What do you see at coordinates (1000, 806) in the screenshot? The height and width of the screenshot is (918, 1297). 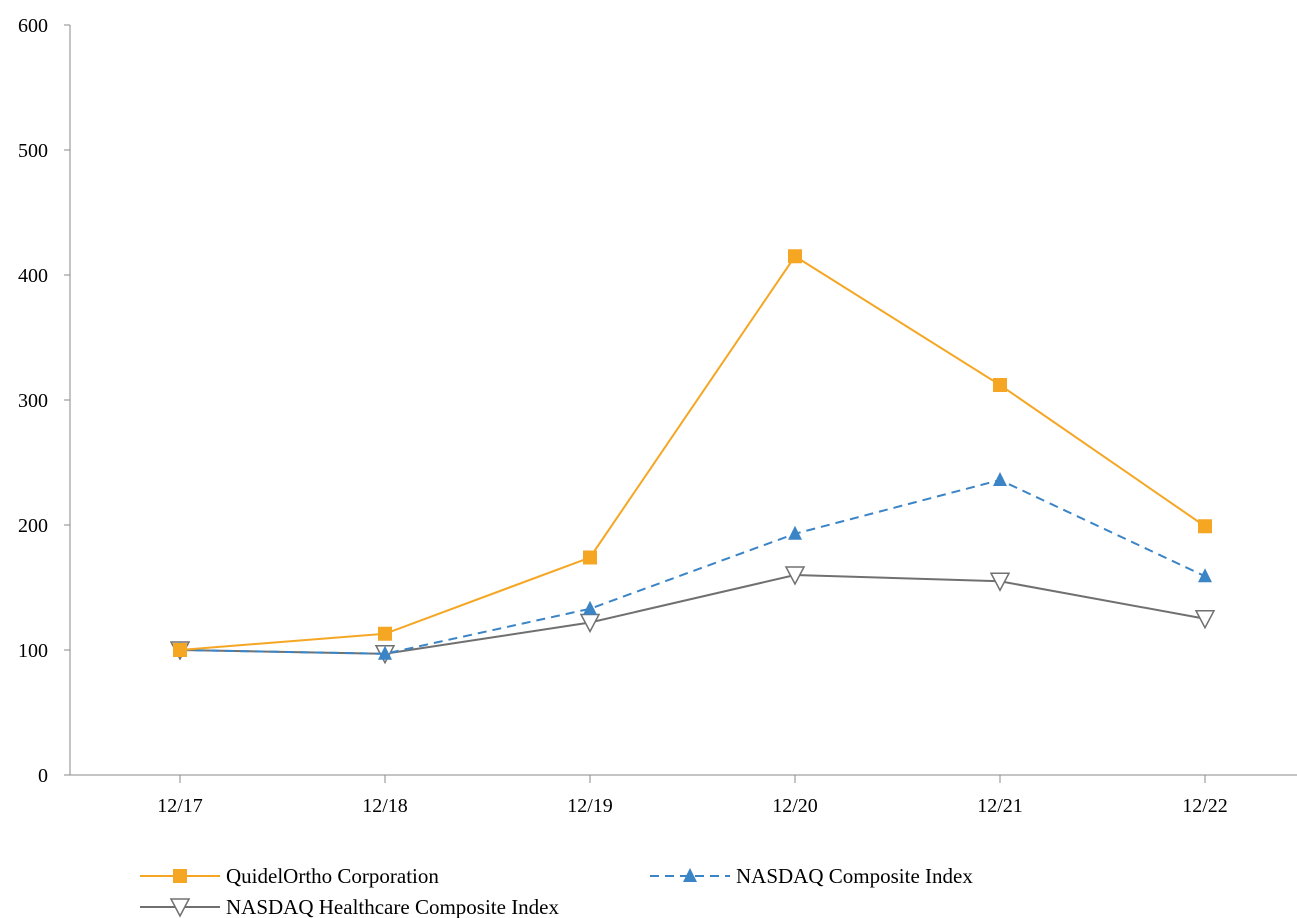 I see `x-tick-label: 12/21` at bounding box center [1000, 806].